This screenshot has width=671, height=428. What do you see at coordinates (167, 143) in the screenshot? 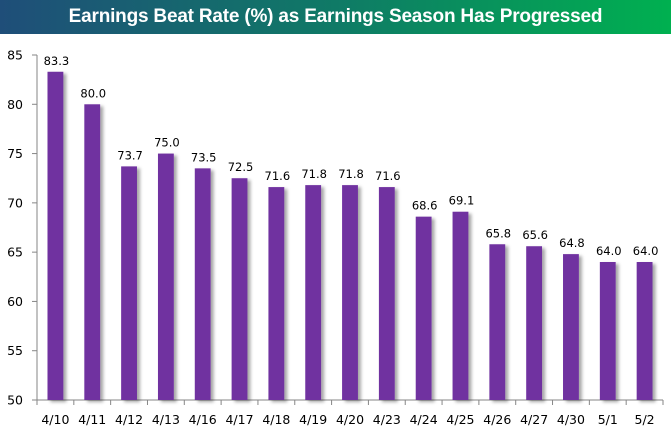
I see `data-label: 75.0` at bounding box center [167, 143].